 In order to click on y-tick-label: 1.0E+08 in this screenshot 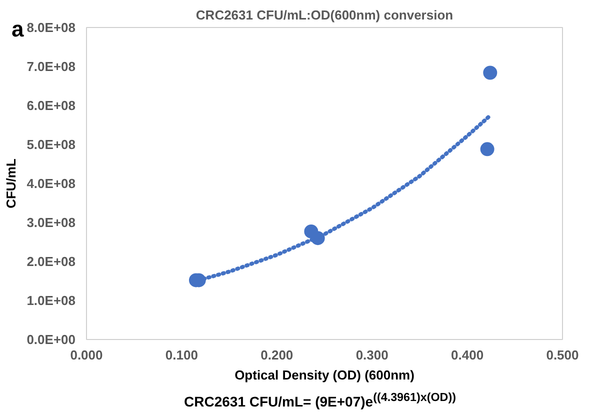, I will do `click(51, 300)`.